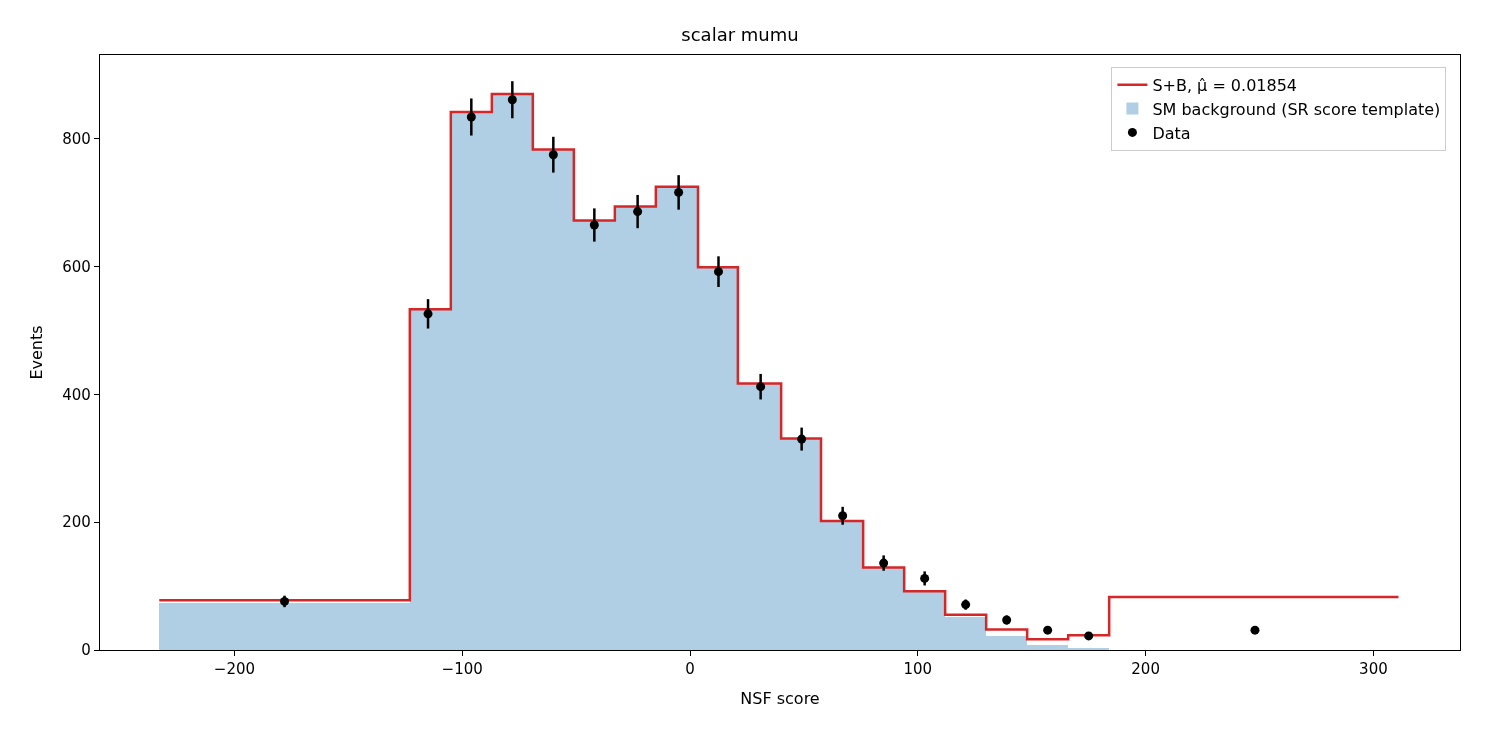 This screenshot has height=750, width=1500. What do you see at coordinates (740, 35) in the screenshot?
I see `chart-title: scalar mumu` at bounding box center [740, 35].